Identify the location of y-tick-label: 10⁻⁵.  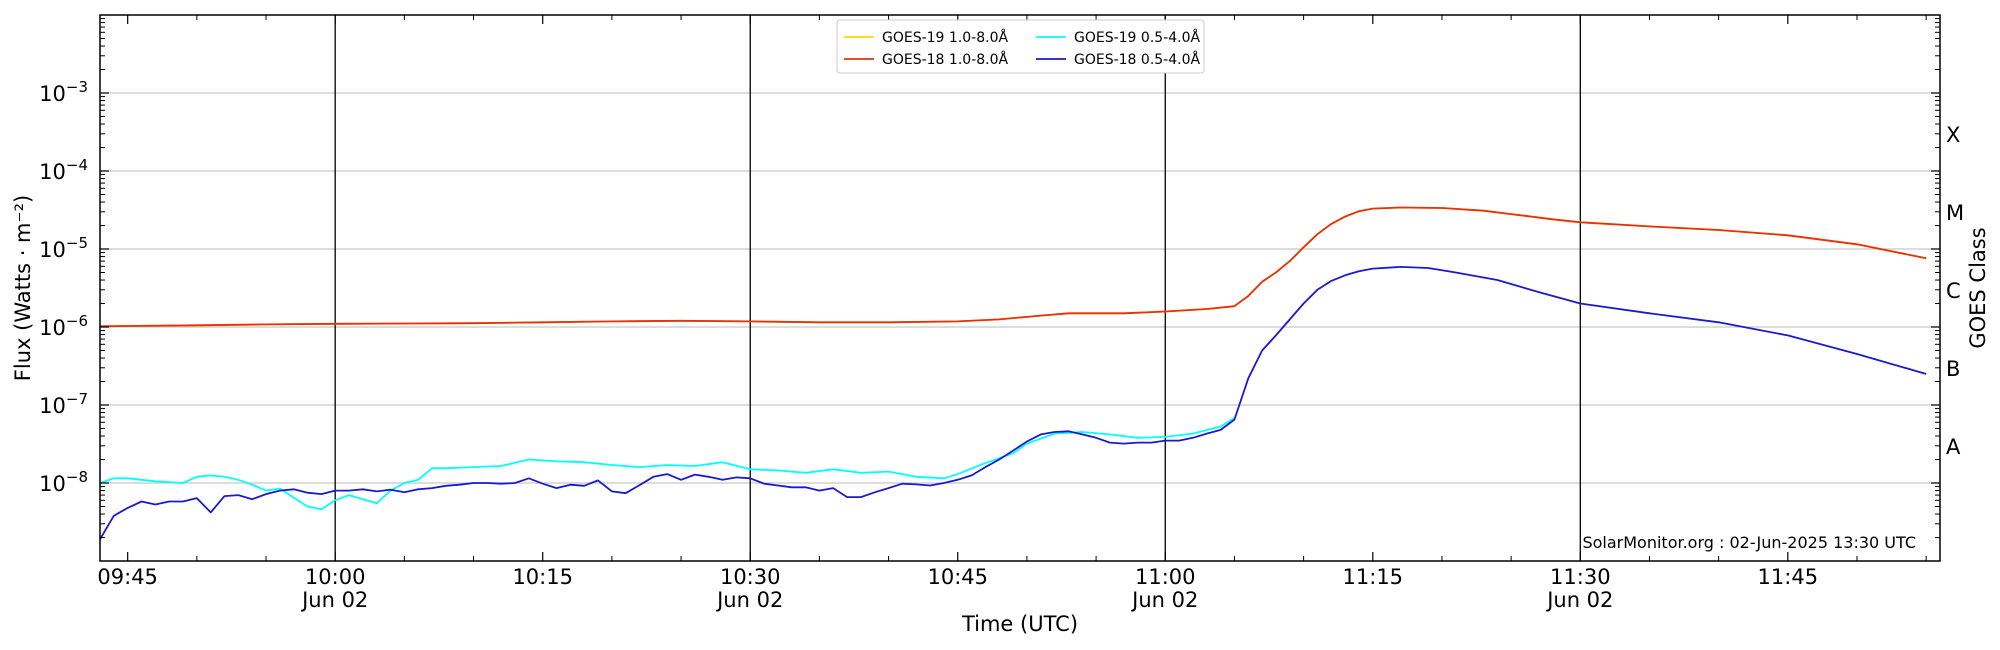
(63, 248).